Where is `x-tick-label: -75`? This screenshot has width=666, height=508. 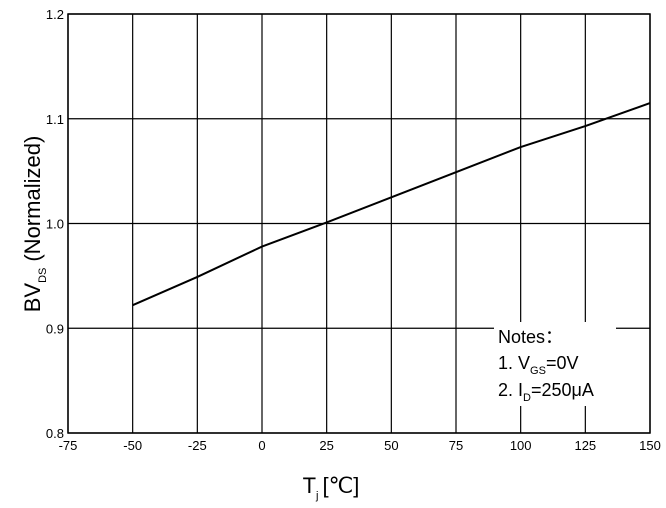 x-tick-label: -75 is located at coordinates (68, 445).